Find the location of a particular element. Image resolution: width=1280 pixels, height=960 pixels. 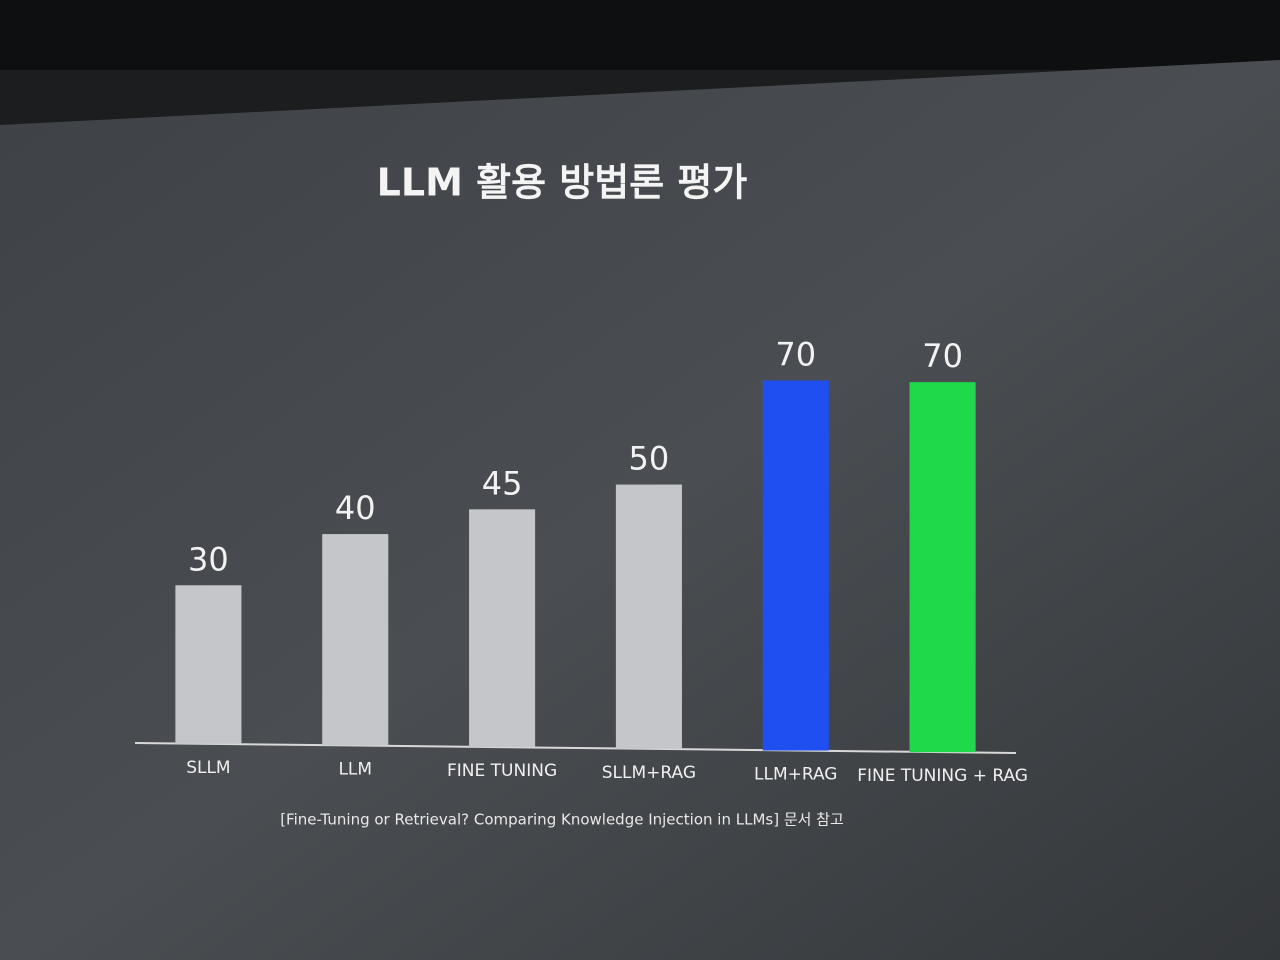

value-label: 40 is located at coordinates (355, 508).